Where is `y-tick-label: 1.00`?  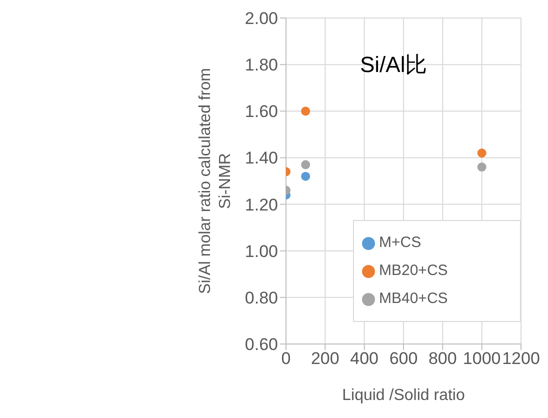 y-tick-label: 1.00 is located at coordinates (261, 251).